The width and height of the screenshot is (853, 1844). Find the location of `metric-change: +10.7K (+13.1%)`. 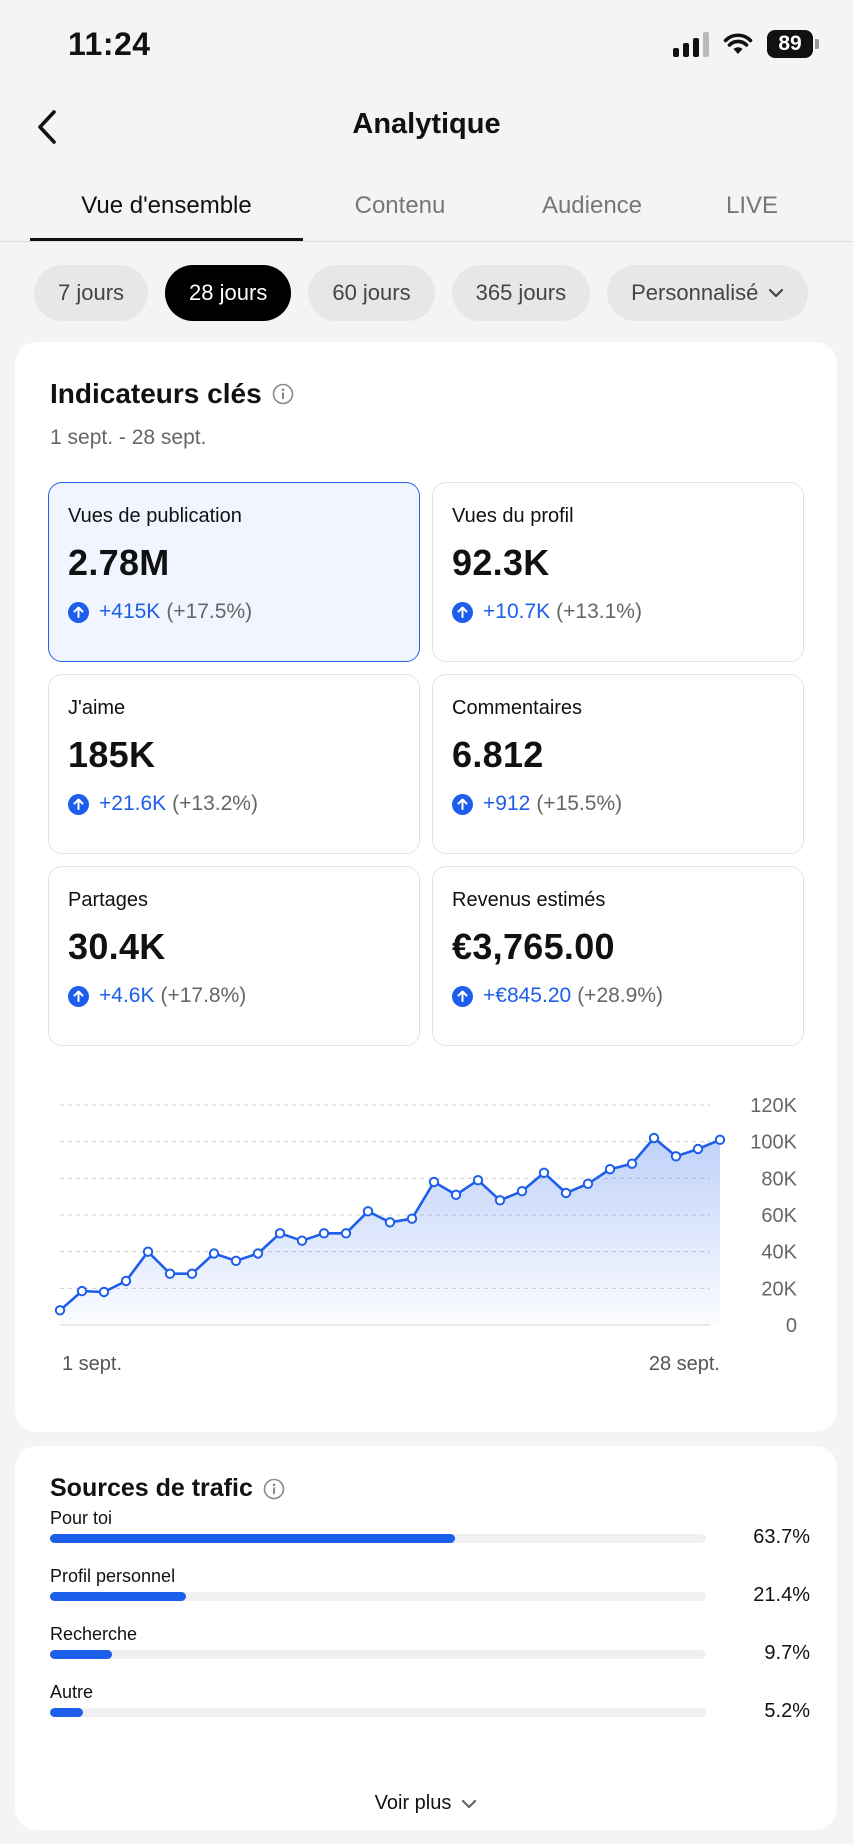

metric-change: +10.7K (+13.1%) is located at coordinates (627, 612).